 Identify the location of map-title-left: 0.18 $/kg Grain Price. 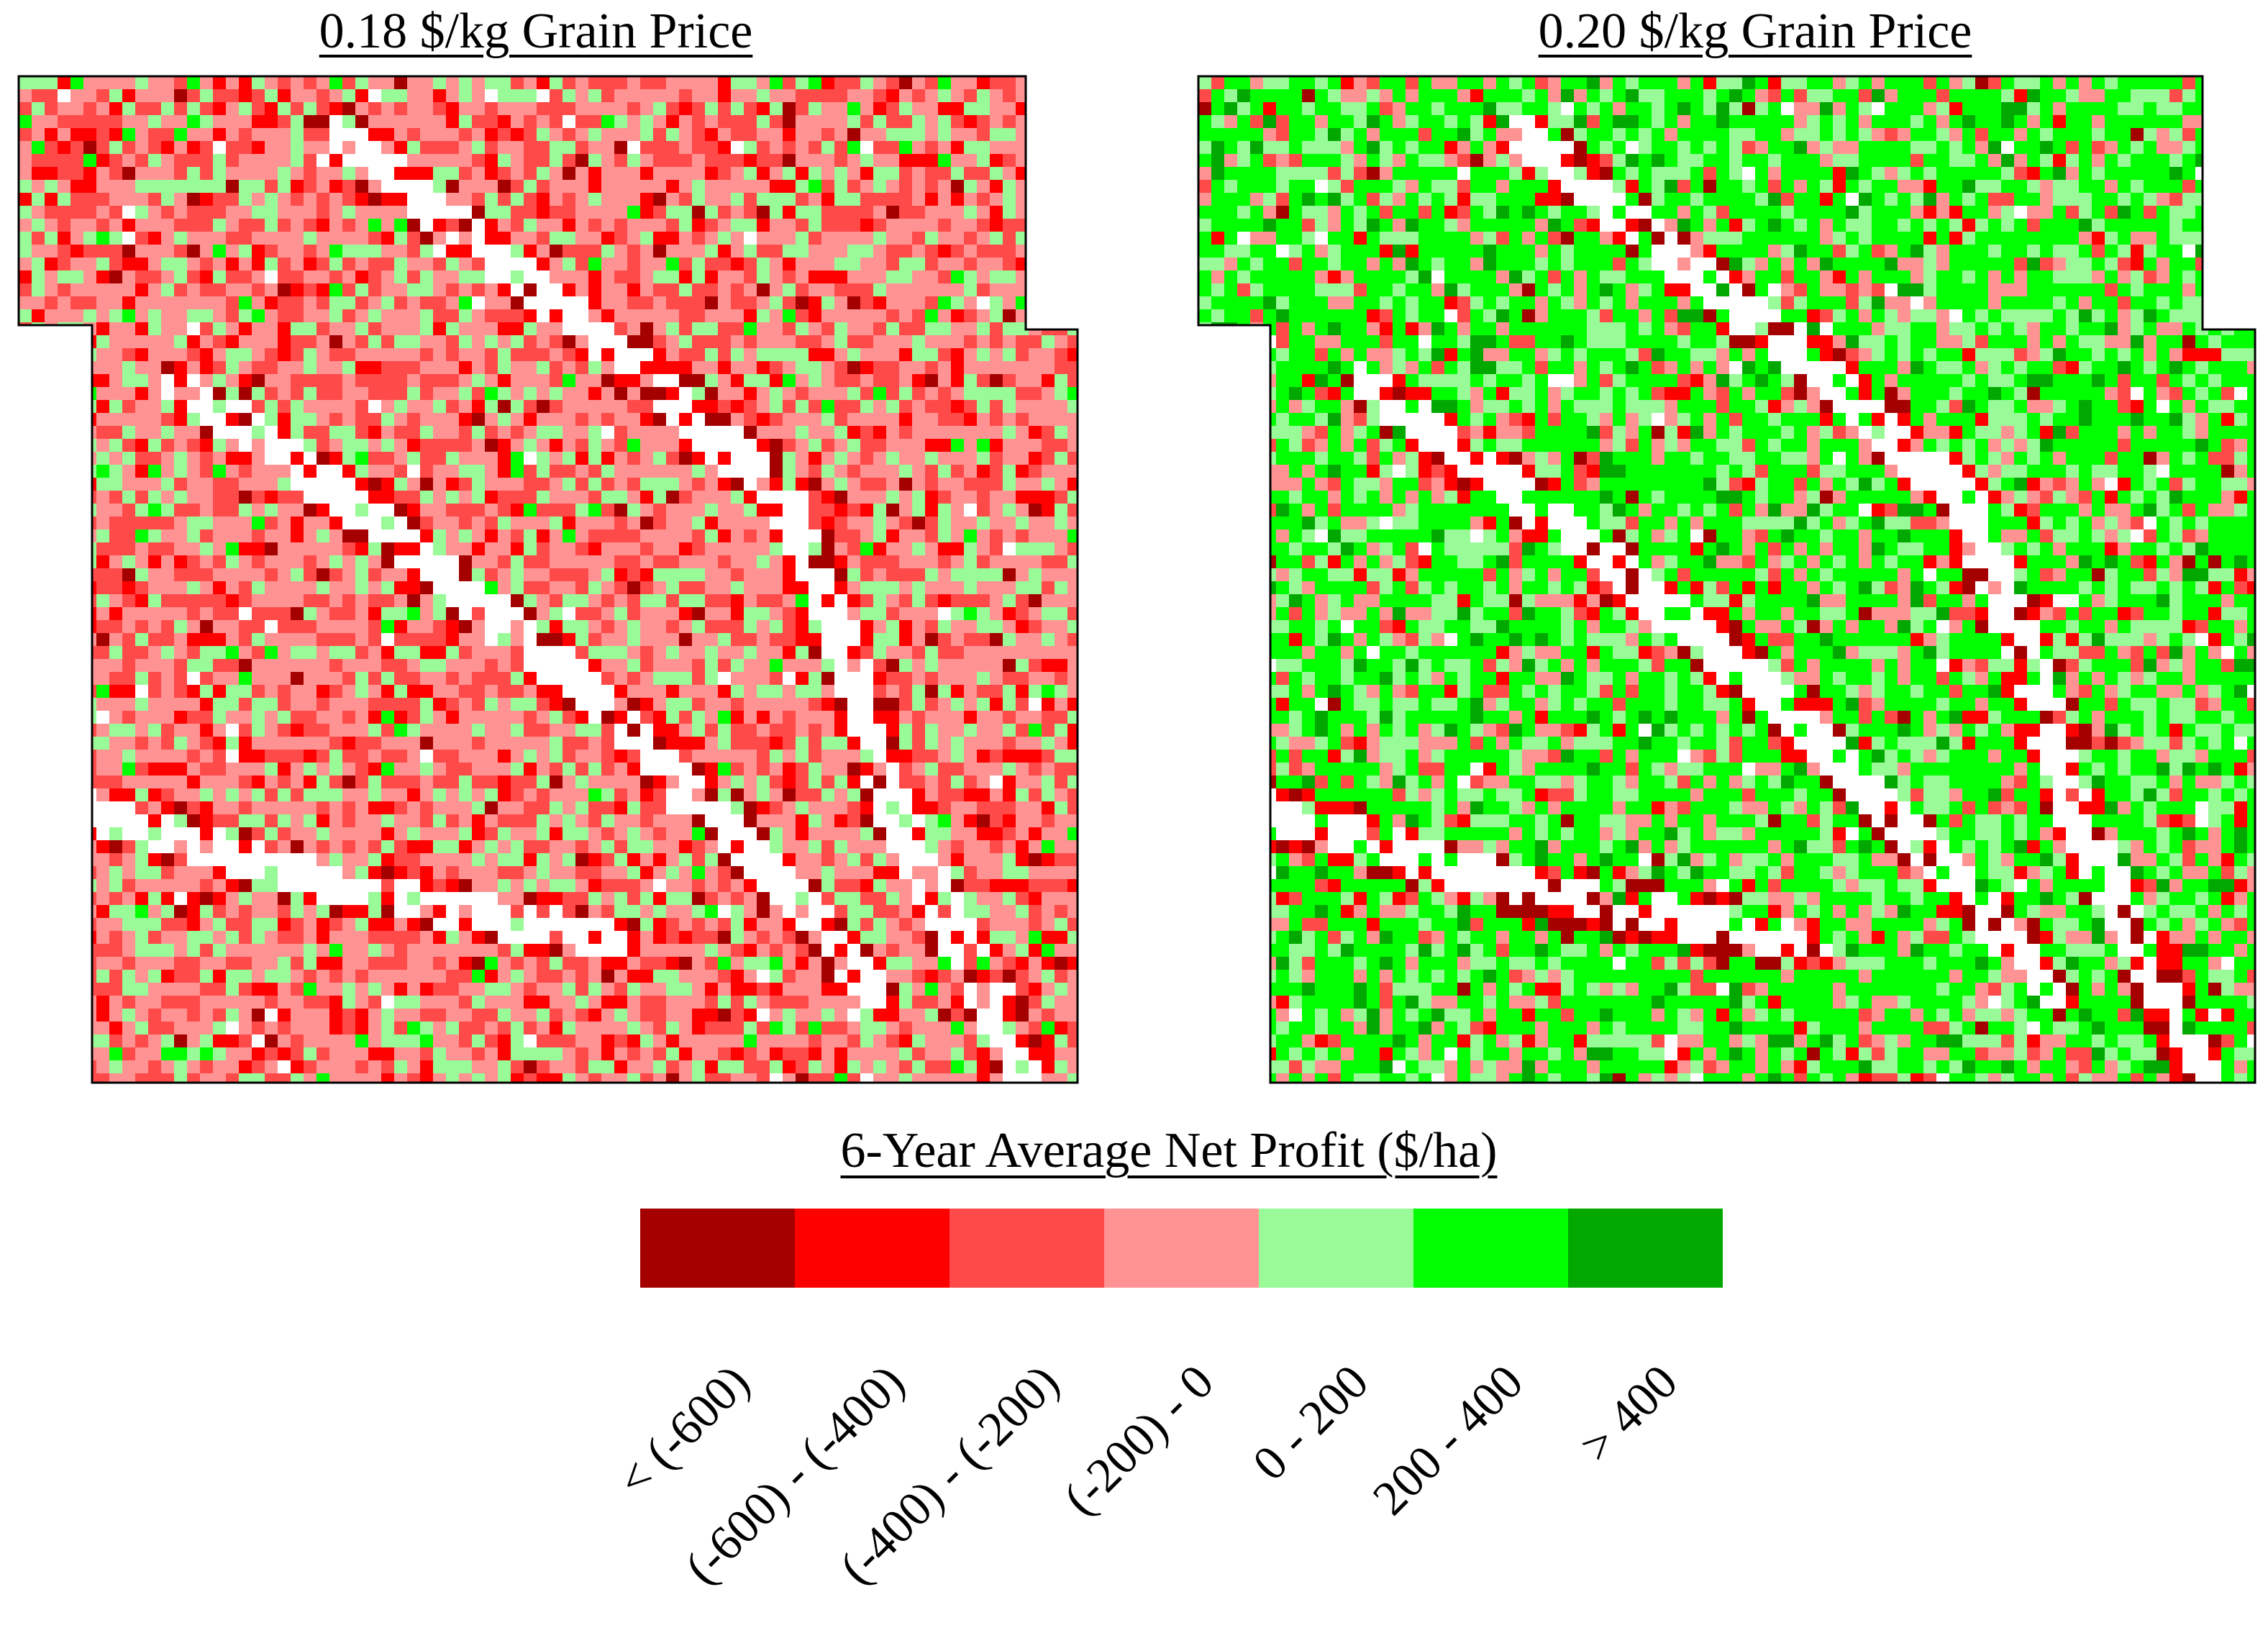
(536, 31).